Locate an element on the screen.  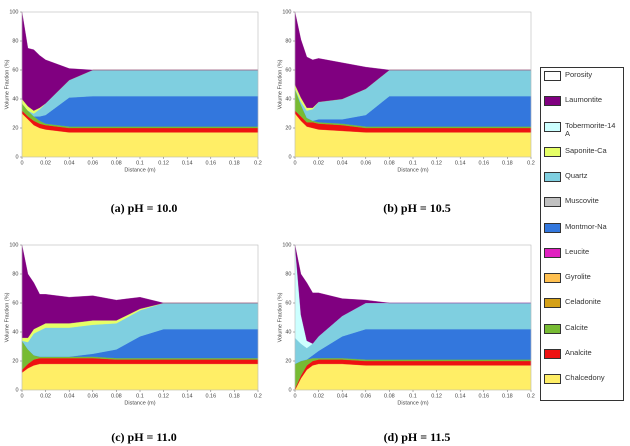
legend-item: Quartz is located at coordinates (582, 183).